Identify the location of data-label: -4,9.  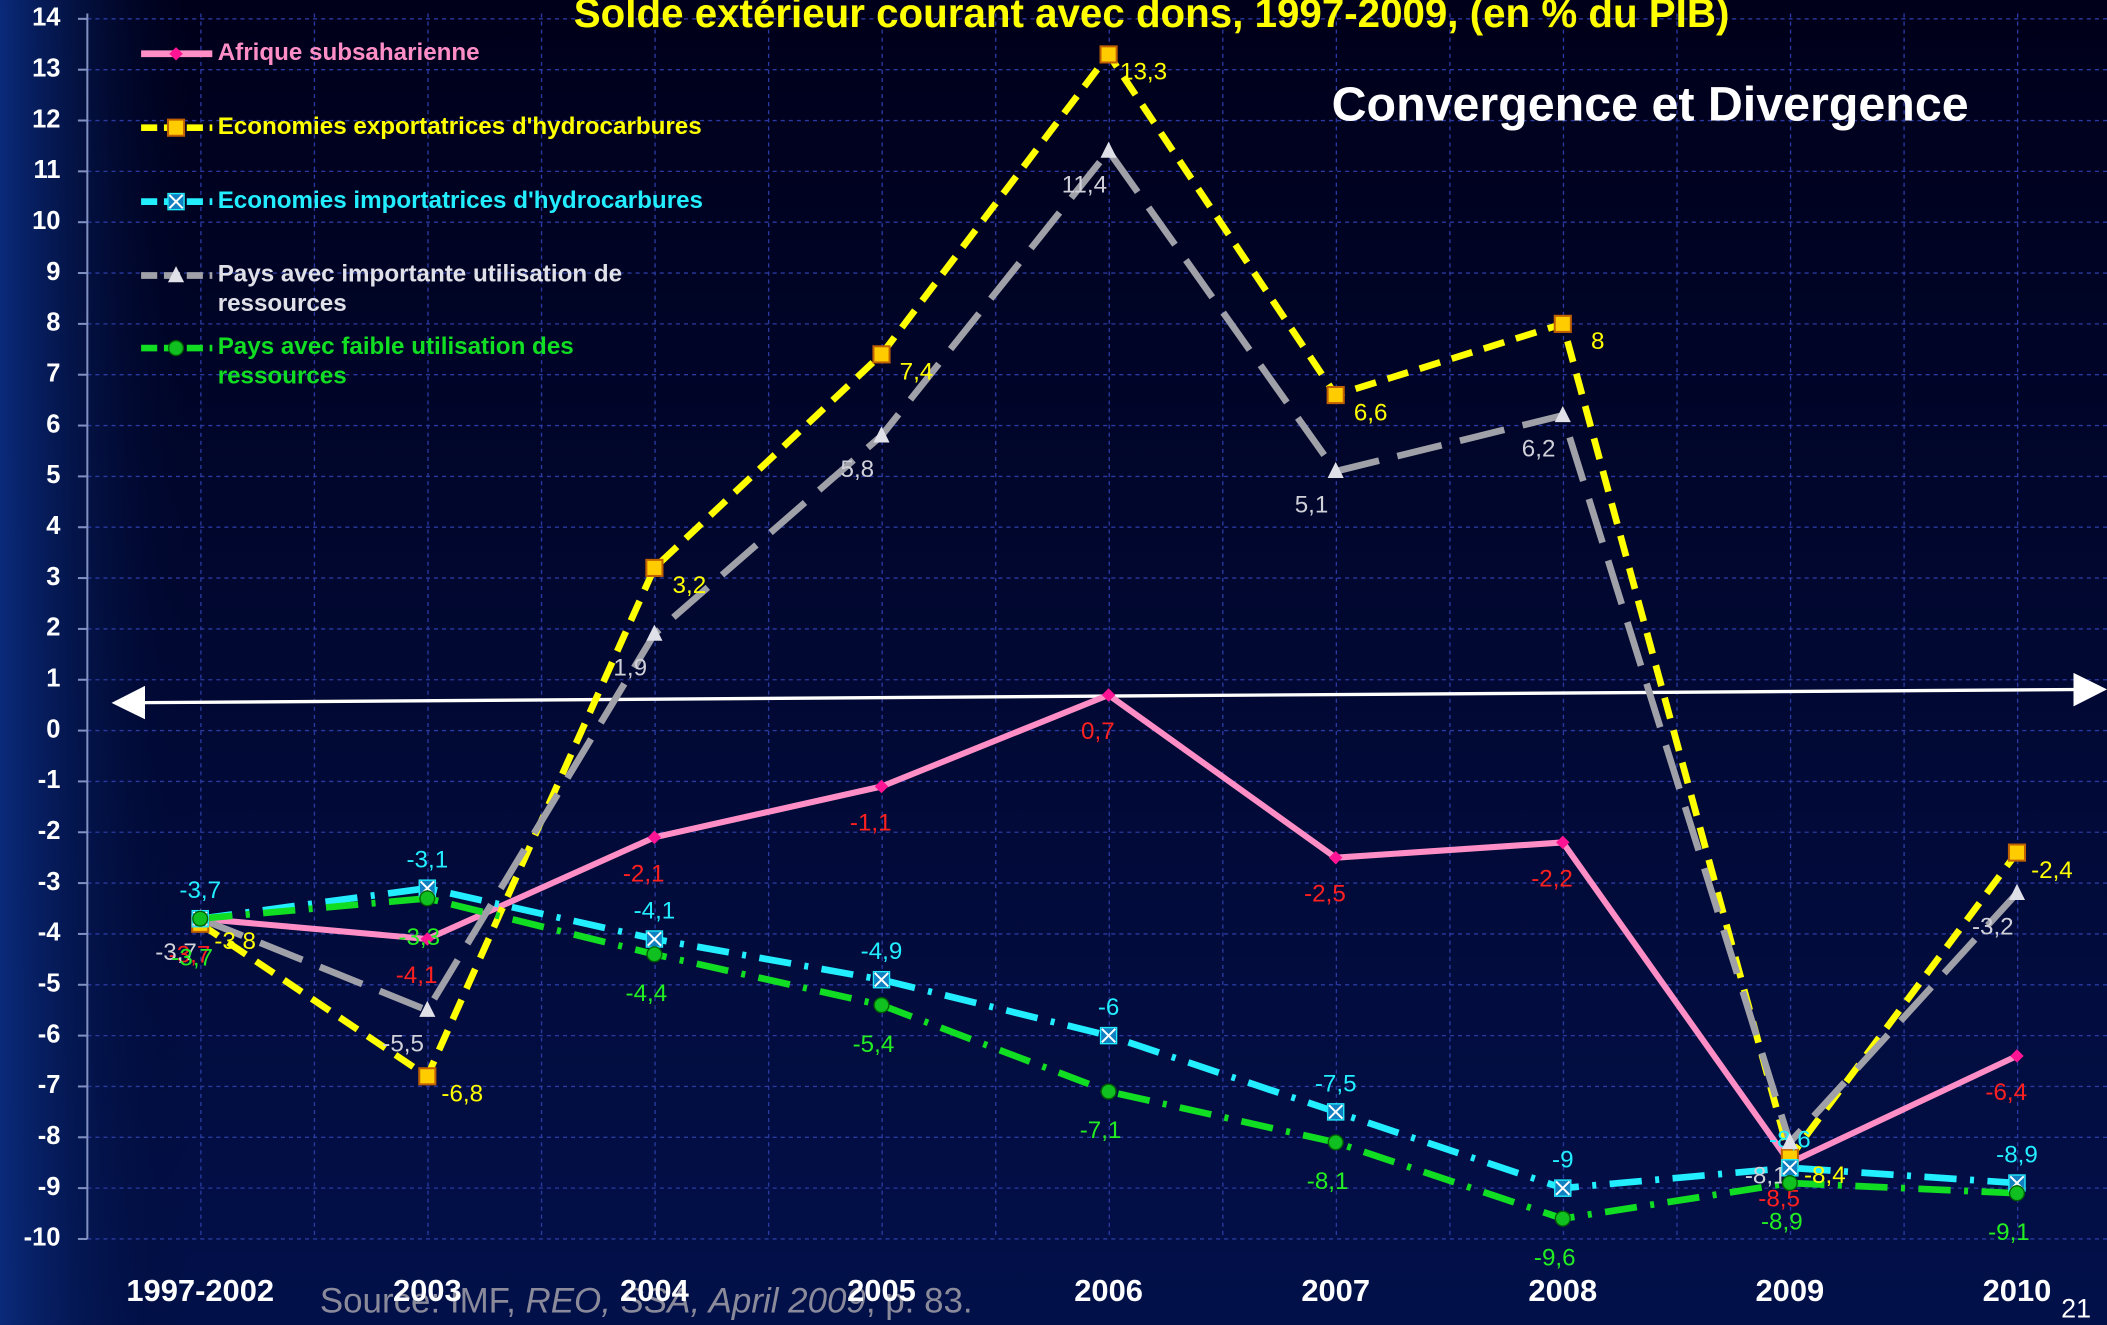
(882, 951).